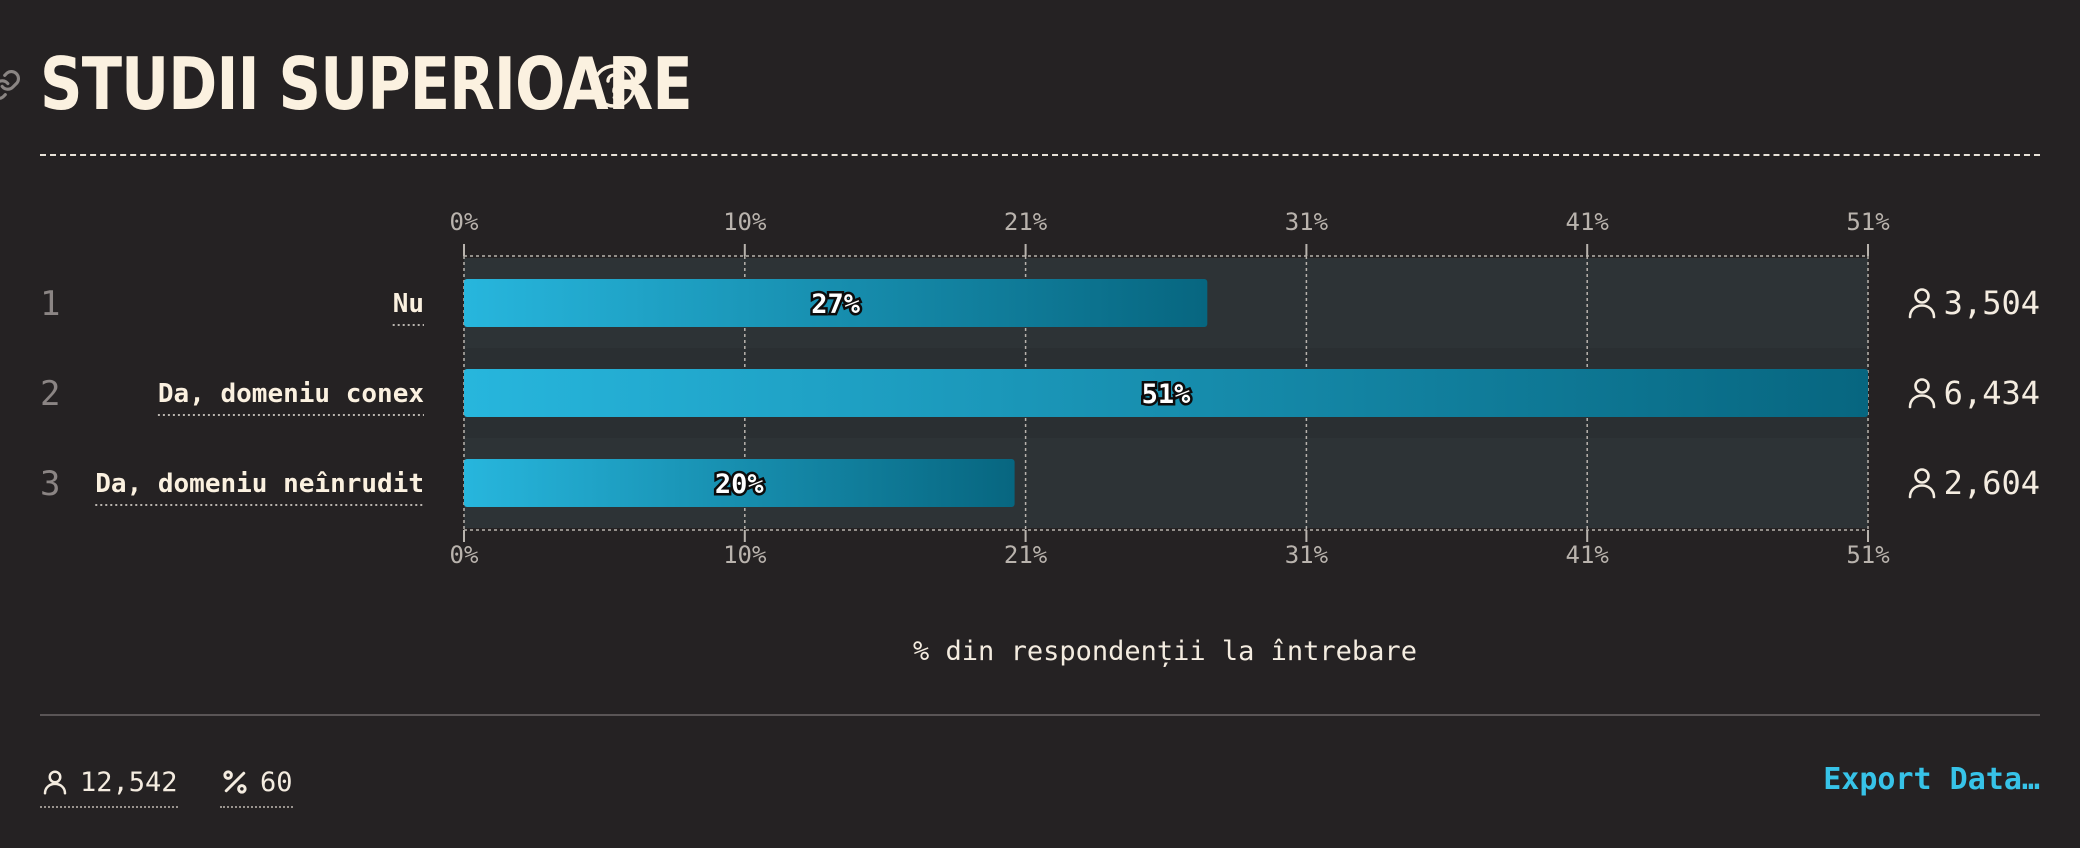 The width and height of the screenshot is (2080, 848). Describe the element at coordinates (745, 555) in the screenshot. I see `x-tick-label-bottom: 10%` at that location.